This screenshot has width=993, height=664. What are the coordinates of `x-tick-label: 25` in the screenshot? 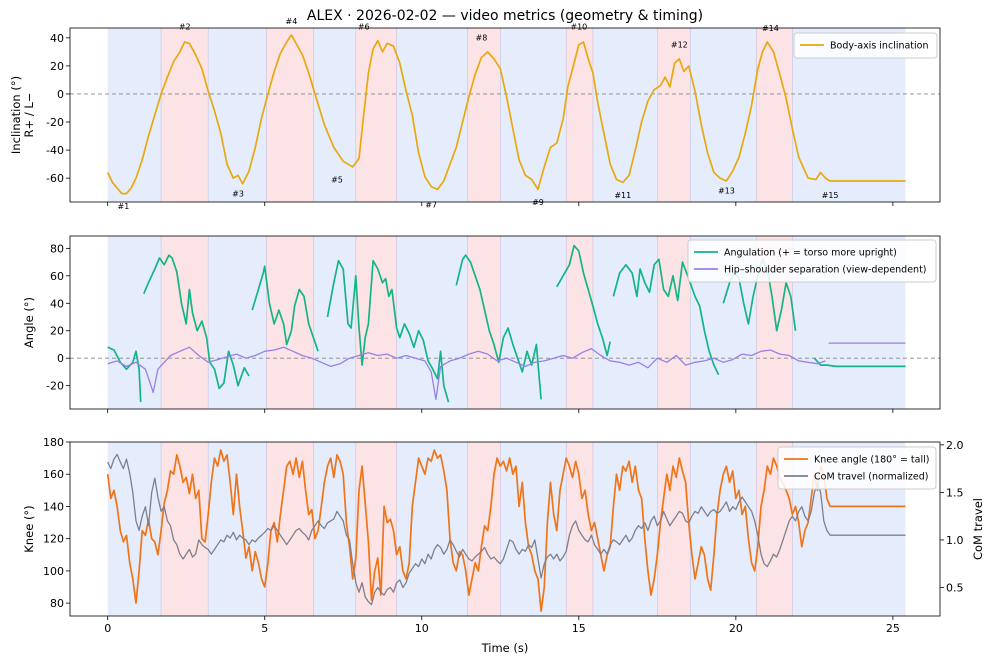 It's located at (893, 628).